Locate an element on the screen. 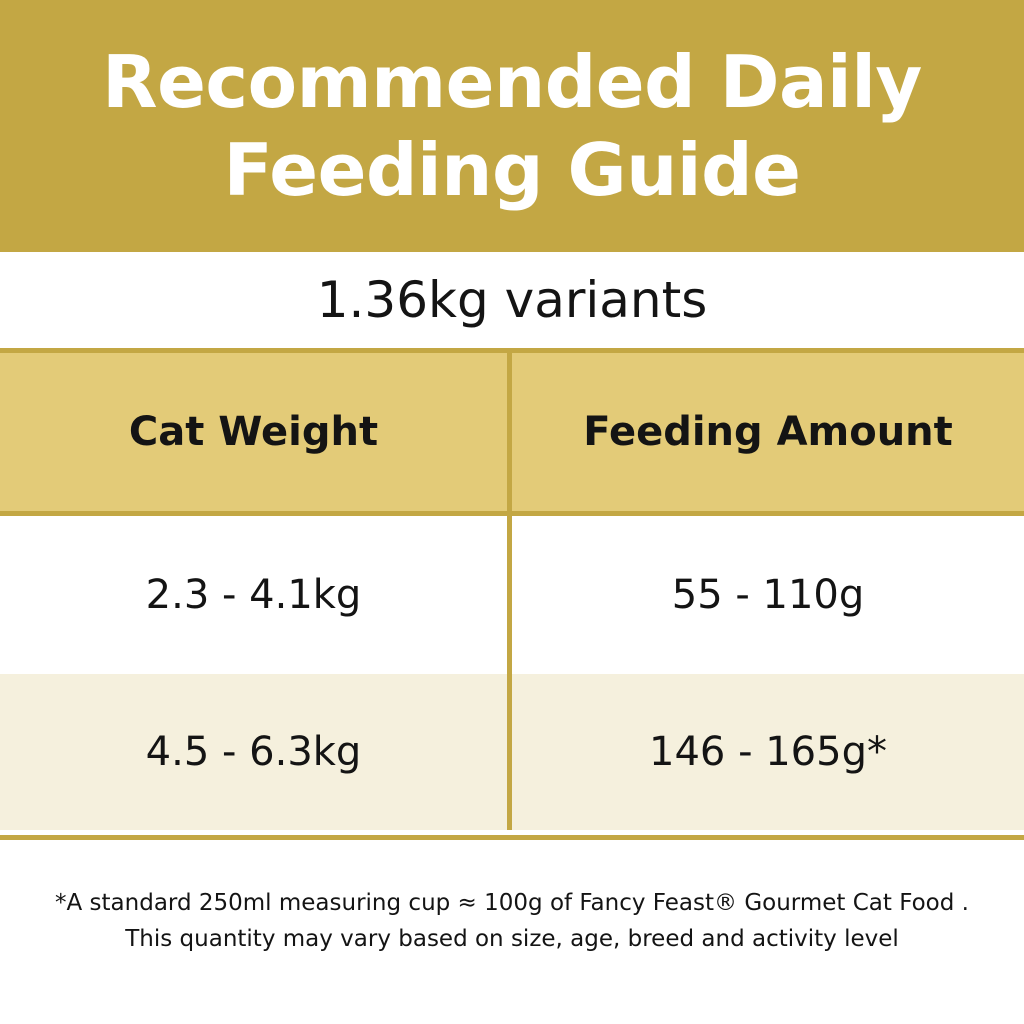 The image size is (1024, 1024). header-cat-weight: Cat Weight is located at coordinates (256, 432).